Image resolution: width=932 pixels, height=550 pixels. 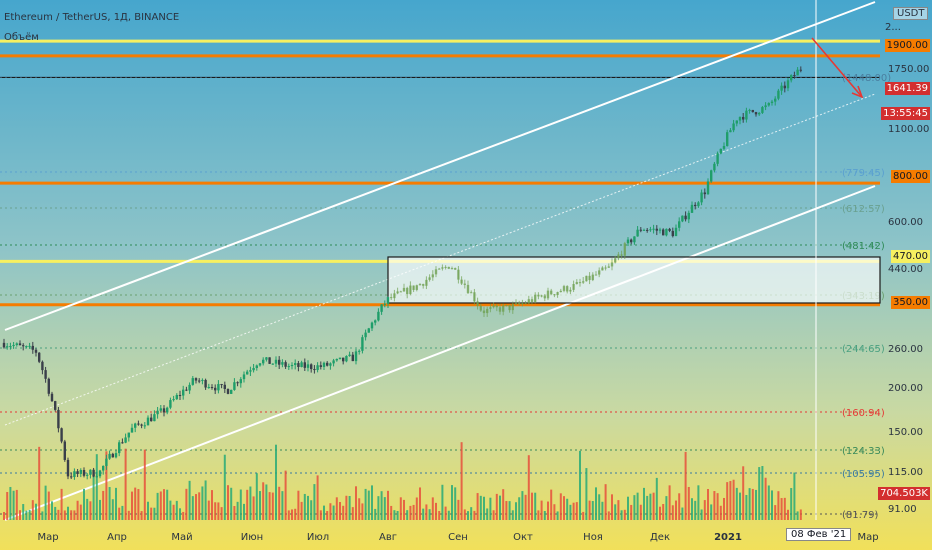 I want to click on time-axis-label: Авг, so click(x=388, y=537).